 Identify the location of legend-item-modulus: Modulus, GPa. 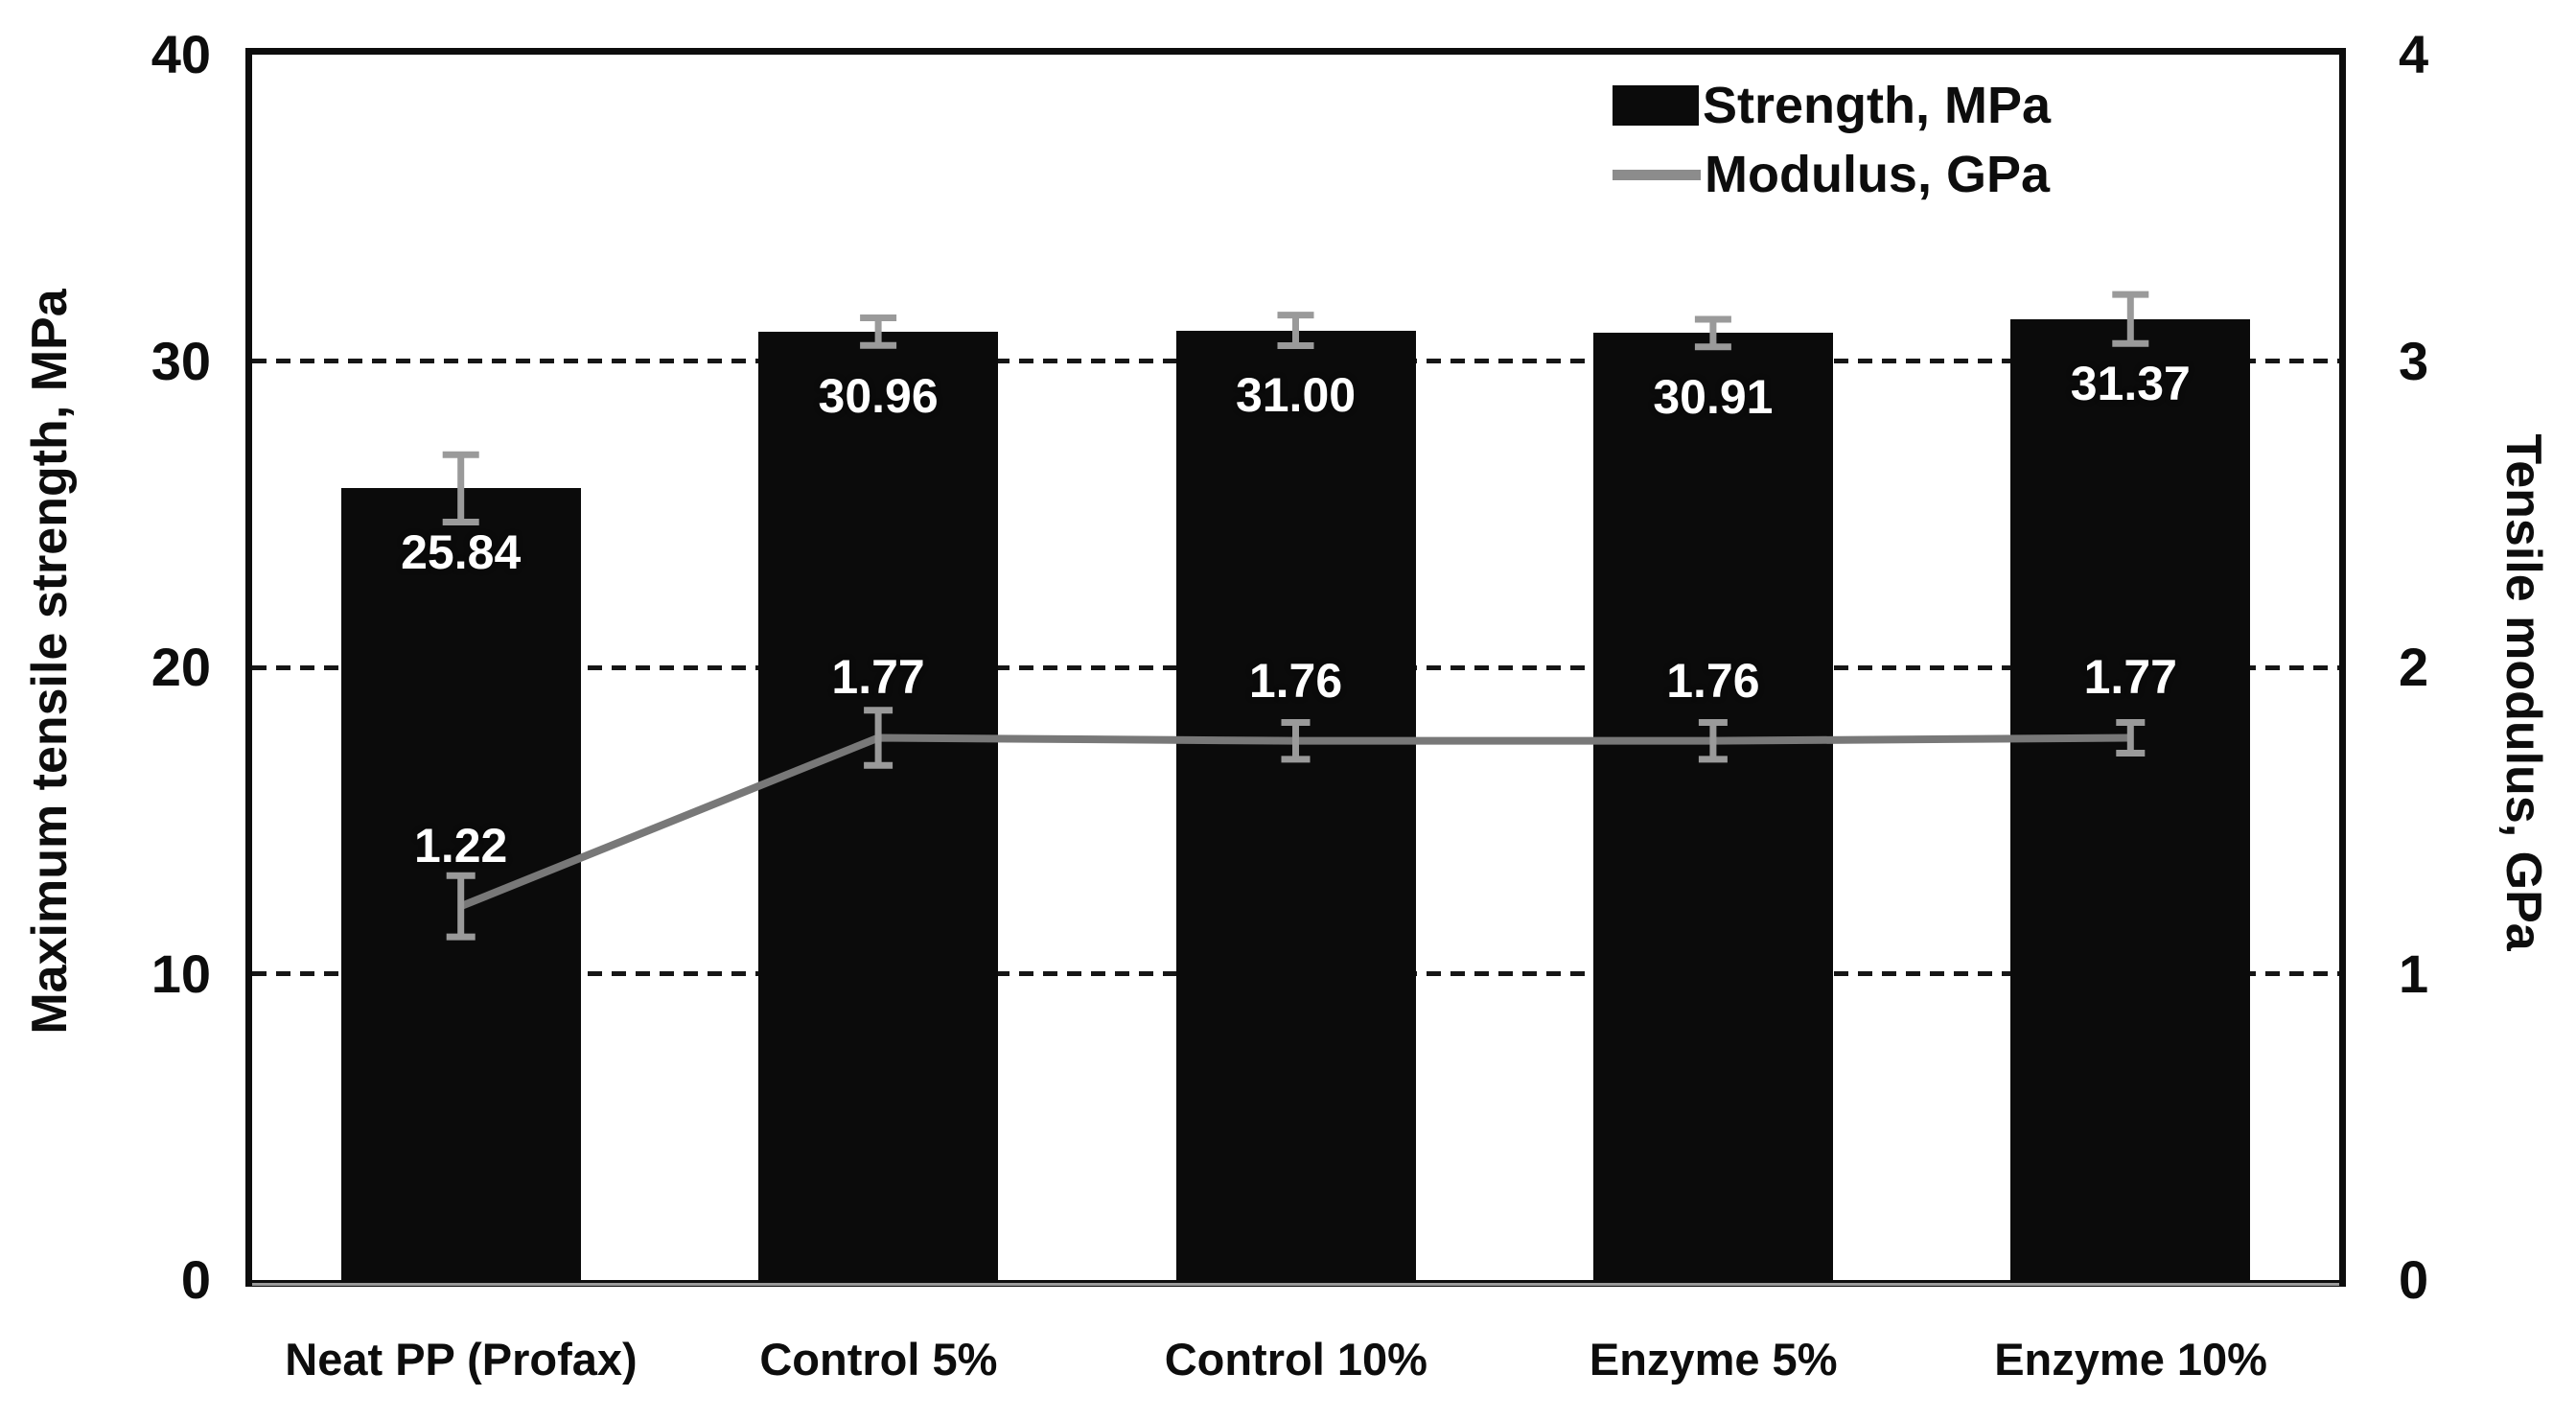
(1832, 174).